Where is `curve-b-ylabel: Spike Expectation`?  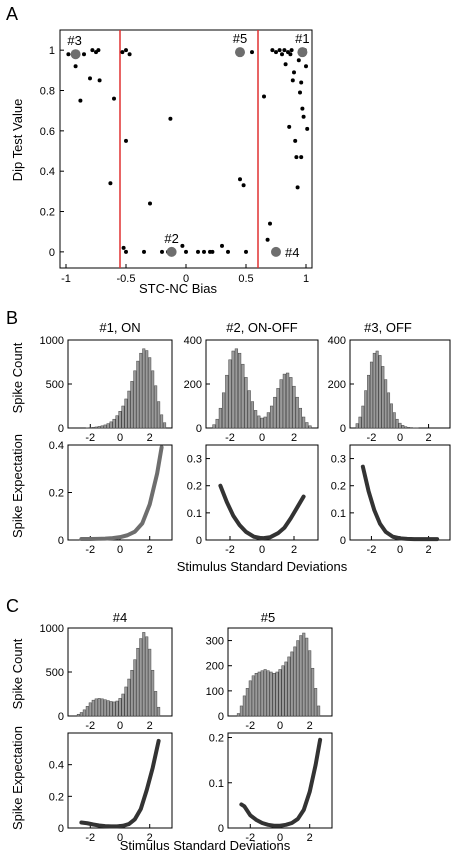
curve-b-ylabel: Spike Expectation is located at coordinates (17, 486).